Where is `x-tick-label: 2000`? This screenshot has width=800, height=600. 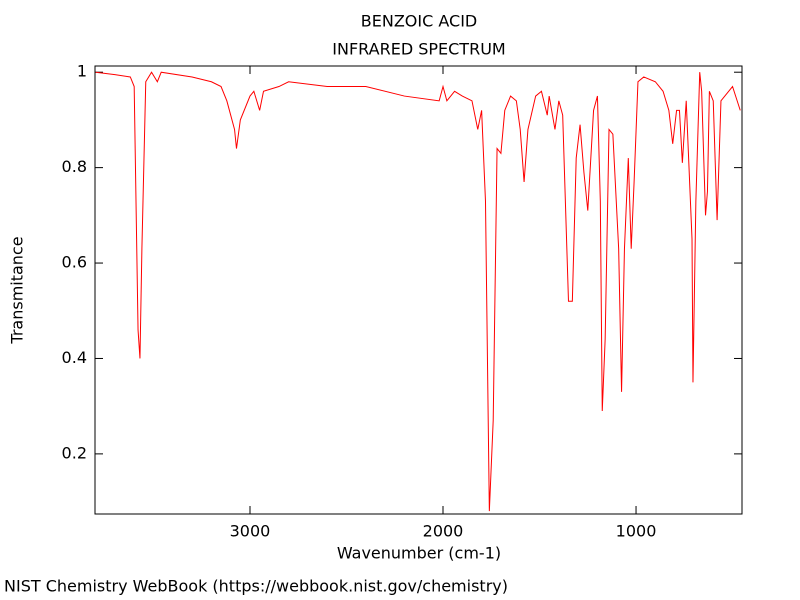
x-tick-label: 2000 is located at coordinates (443, 531).